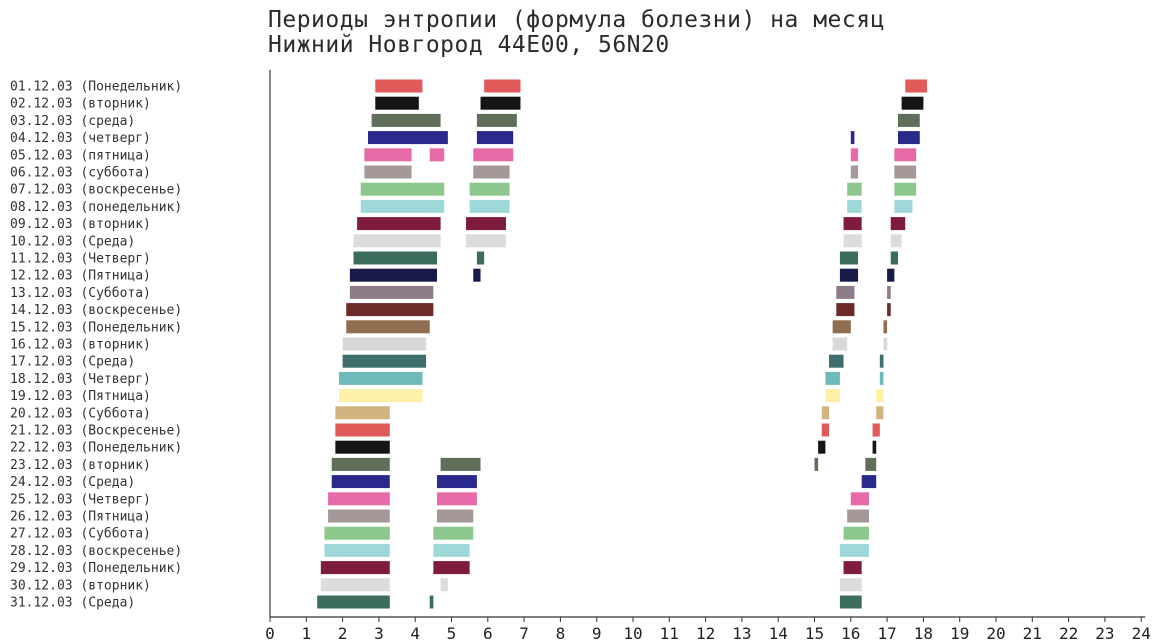  I want to click on chart-row: 27.12.03 (Суббота), so click(439, 534).